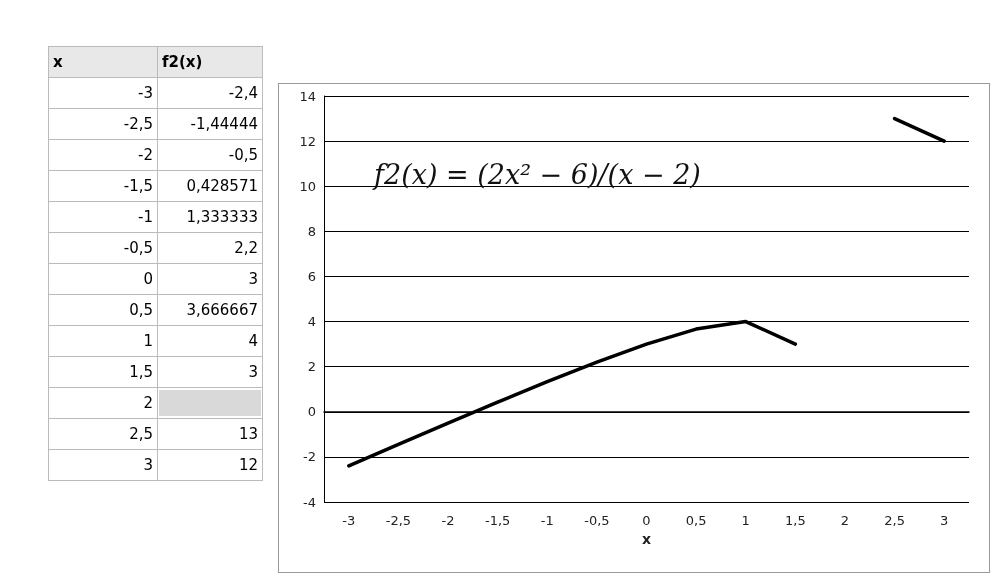  I want to click on text: 1,333333, so click(210, 217).